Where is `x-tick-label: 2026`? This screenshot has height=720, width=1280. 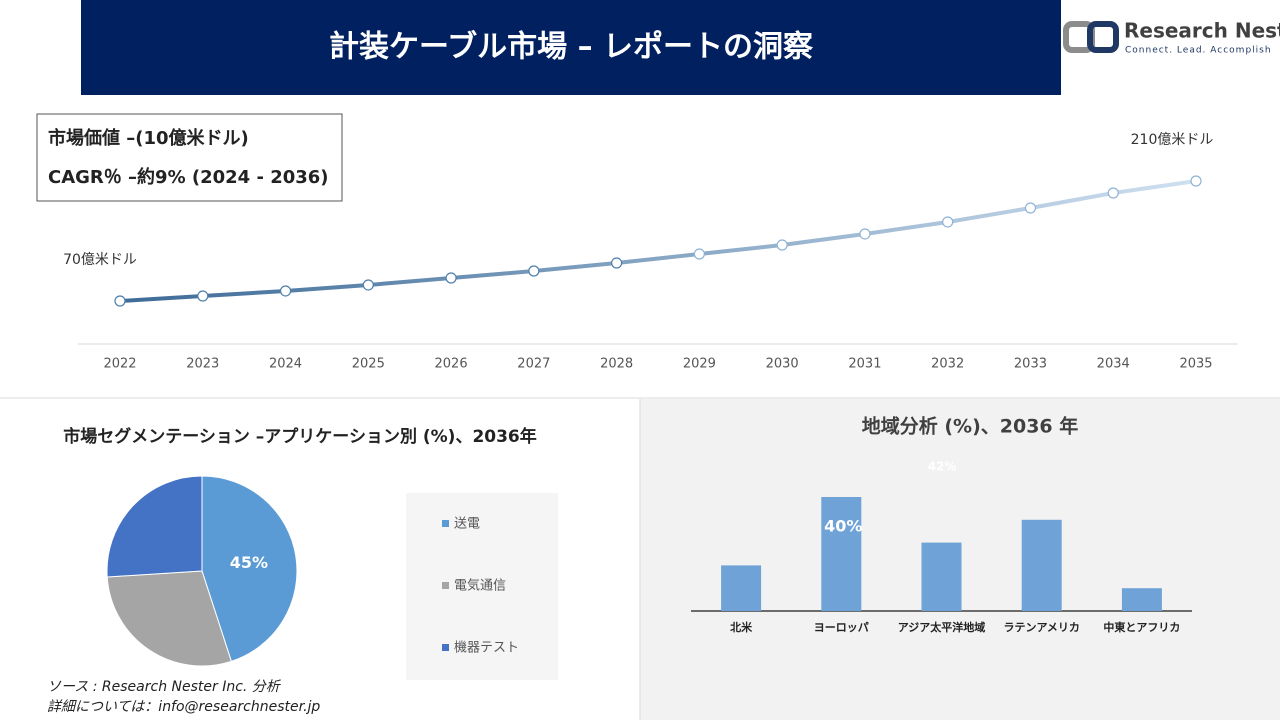 x-tick-label: 2026 is located at coordinates (451, 364).